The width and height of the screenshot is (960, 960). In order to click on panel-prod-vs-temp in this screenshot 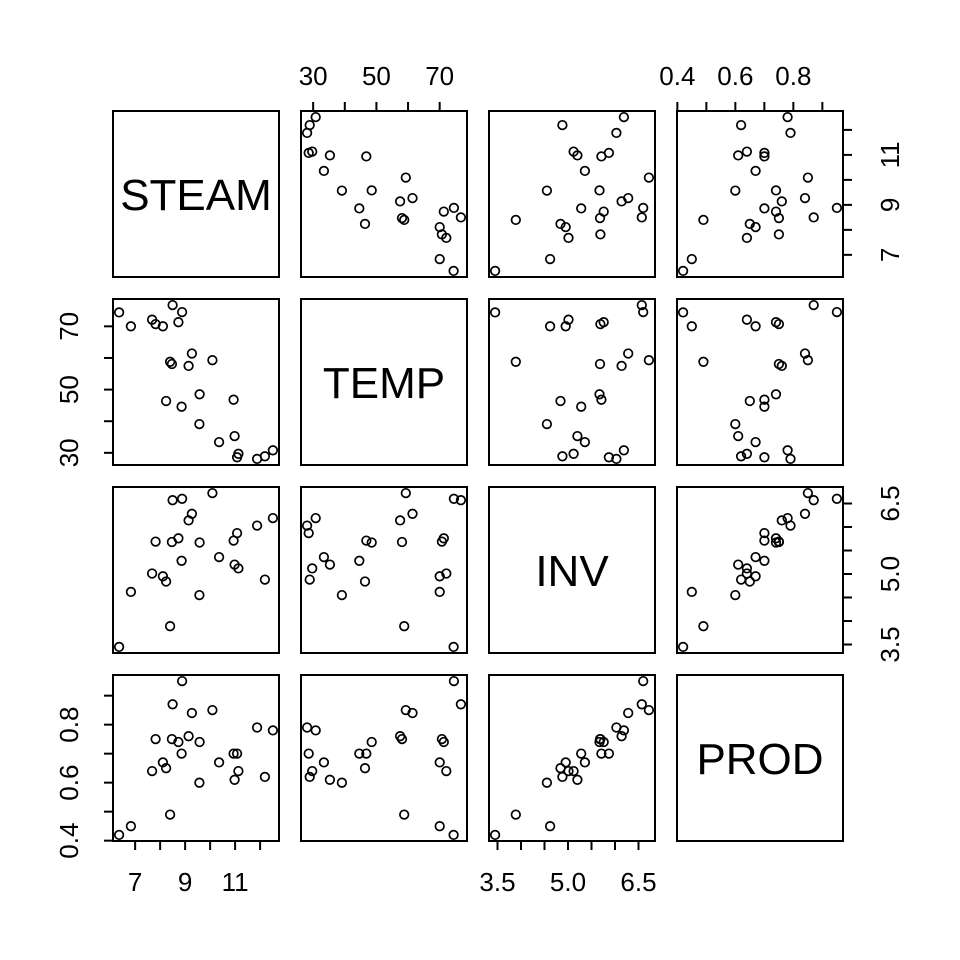, I will do `click(384, 758)`.